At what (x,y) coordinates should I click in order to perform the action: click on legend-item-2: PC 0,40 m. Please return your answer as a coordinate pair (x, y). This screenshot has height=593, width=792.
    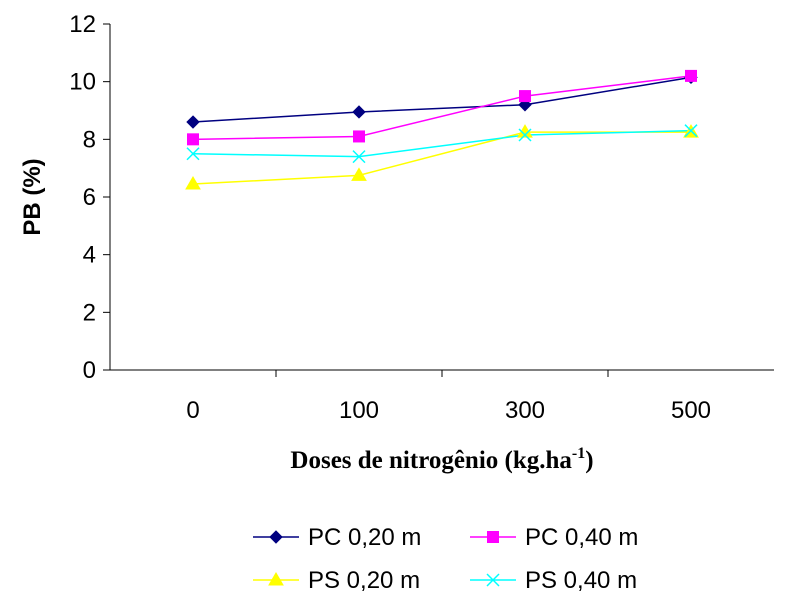
    Looking at the image, I should click on (554, 537).